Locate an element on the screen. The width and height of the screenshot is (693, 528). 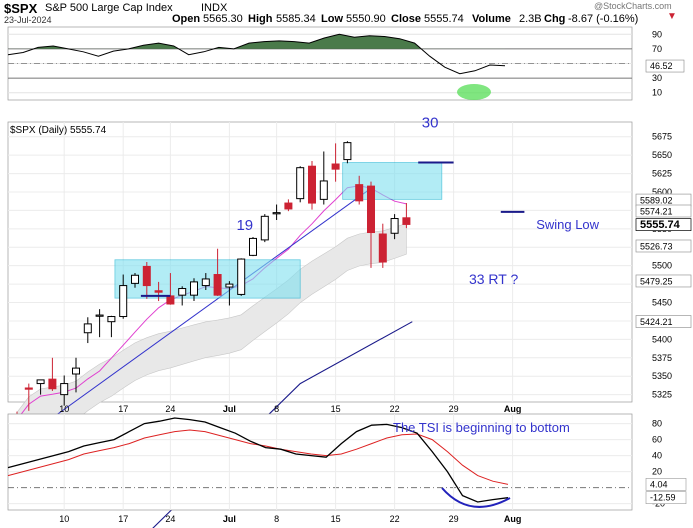
price-x-tick-label: Jul is located at coordinates (229, 409).